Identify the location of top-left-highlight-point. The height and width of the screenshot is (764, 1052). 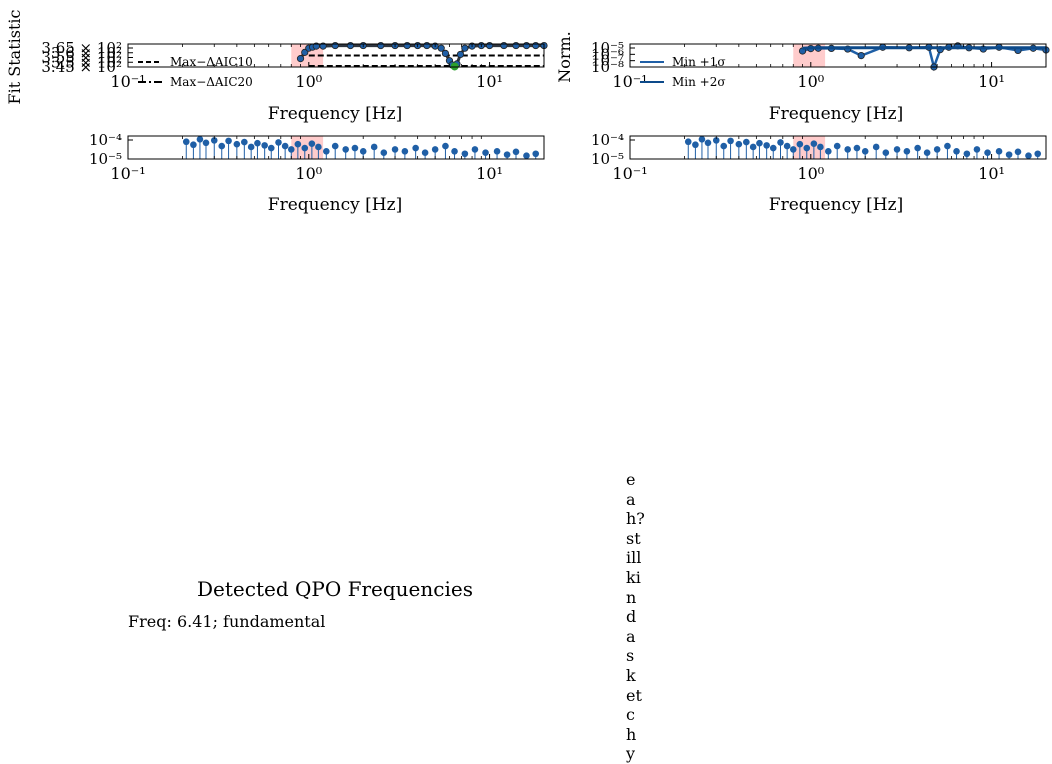
(455, 66).